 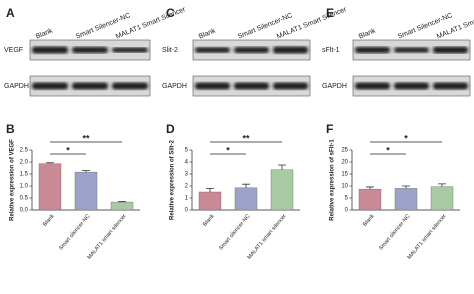 What do you see at coordinates (24, 199) in the screenshot?
I see `y-tick-label: 0.5` at bounding box center [24, 199].